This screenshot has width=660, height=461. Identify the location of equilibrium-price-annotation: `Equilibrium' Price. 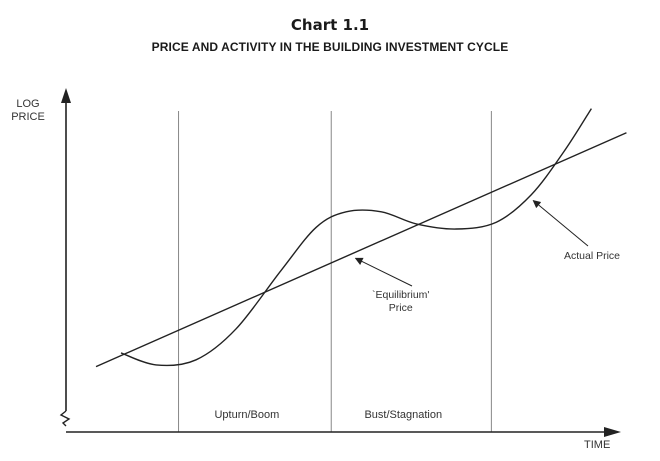
(400, 302).